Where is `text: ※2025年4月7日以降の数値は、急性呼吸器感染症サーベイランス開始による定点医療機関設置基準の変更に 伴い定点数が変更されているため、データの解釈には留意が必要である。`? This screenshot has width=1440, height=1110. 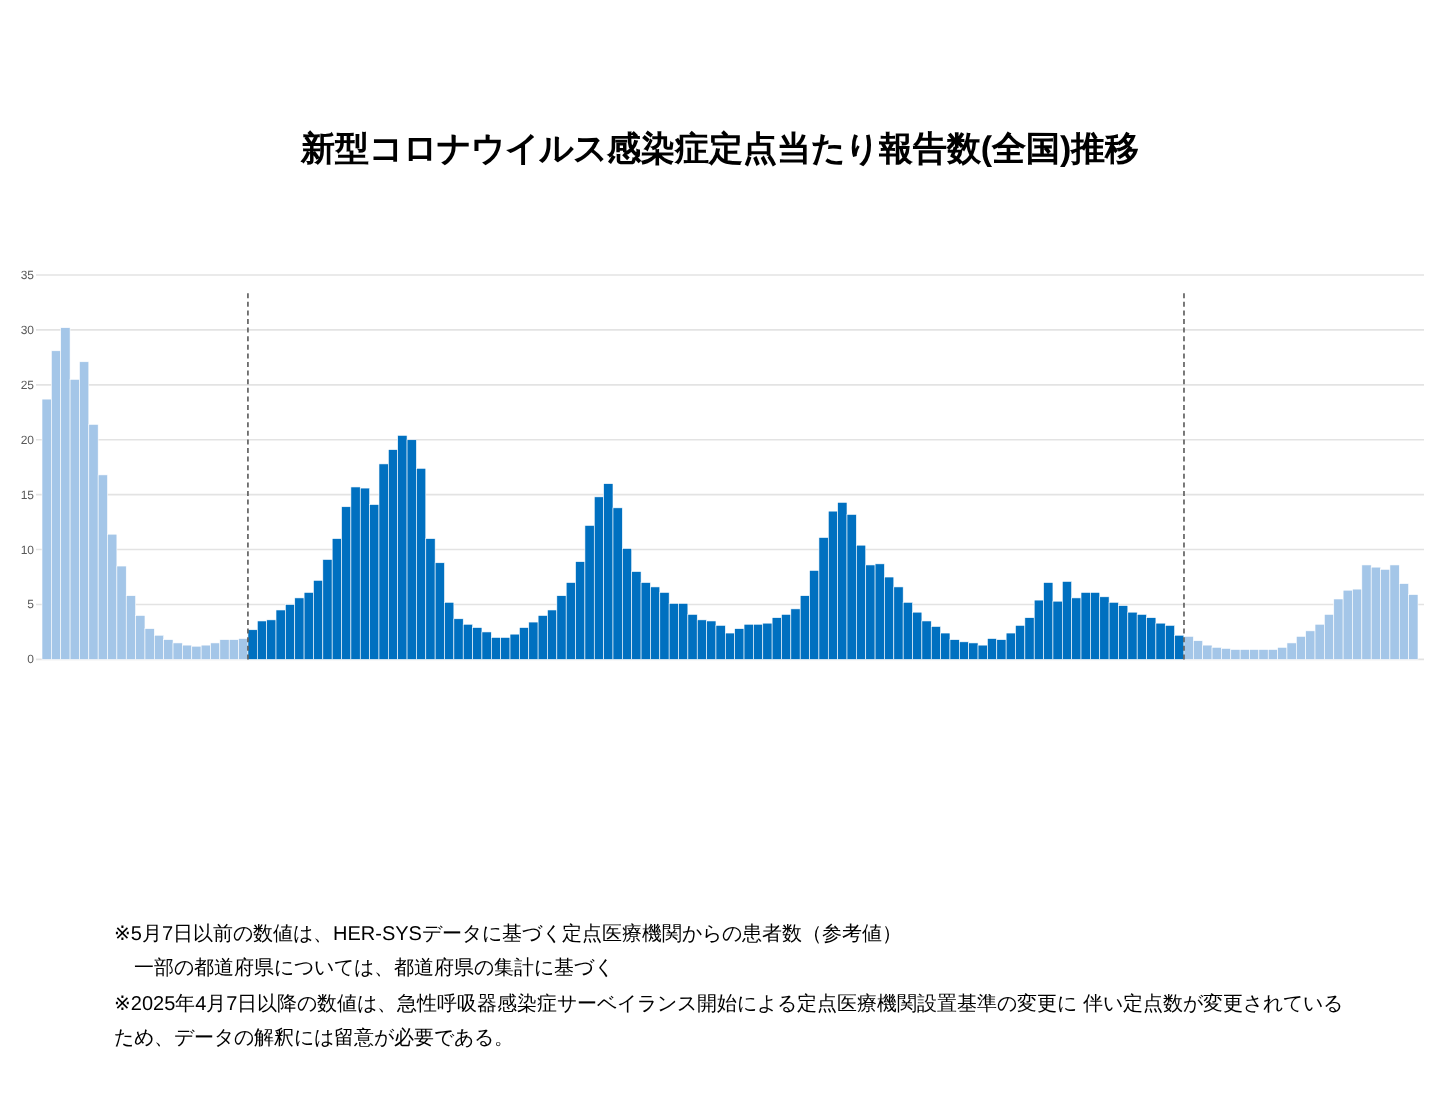 text: ※2025年4月7日以降の数値は、急性呼吸器感染症サーベイランス開始による定点医療機関設置基準の変更に 伴い定点数が変更されているため、データの解釈には留意が必要である。 is located at coordinates (730, 1023).